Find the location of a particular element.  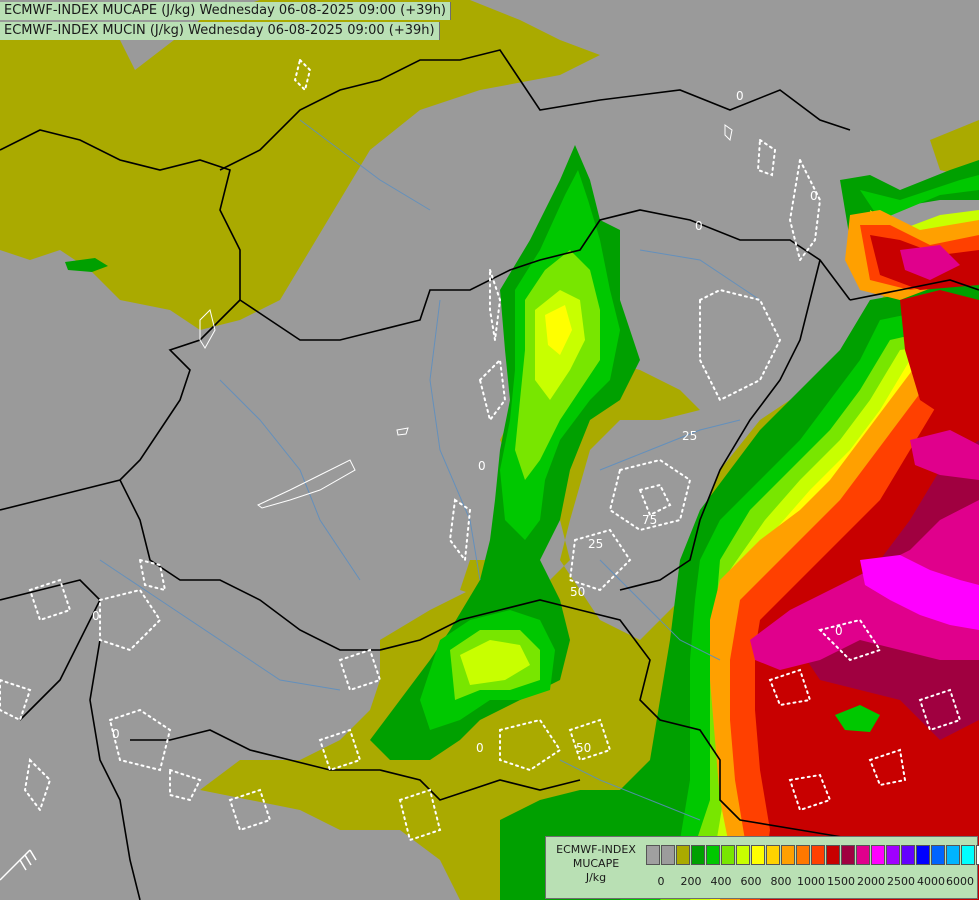

legend-tick: 800 is located at coordinates (781, 881).